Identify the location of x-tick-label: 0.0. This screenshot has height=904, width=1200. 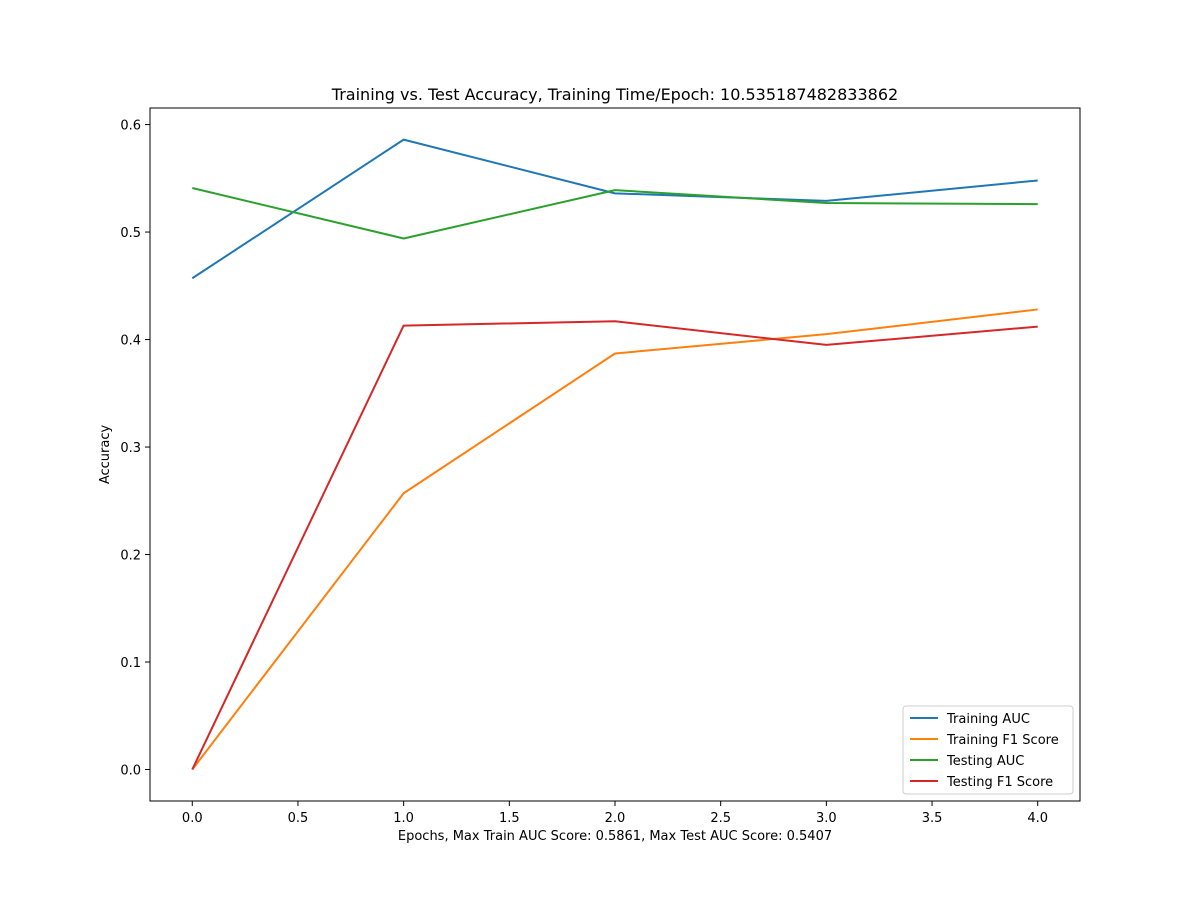
(192, 818).